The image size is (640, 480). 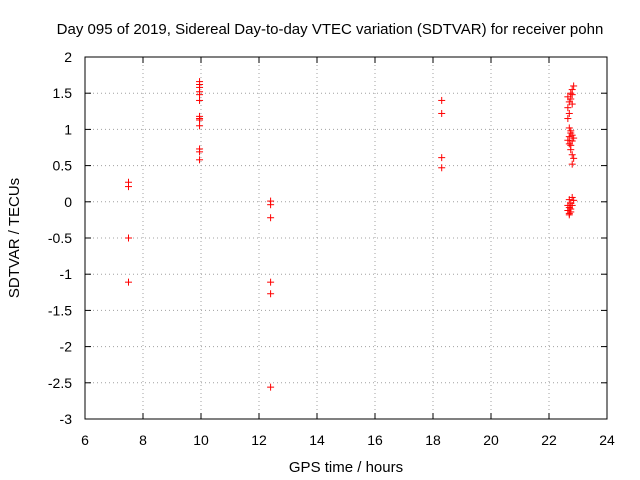 What do you see at coordinates (63, 166) in the screenshot?
I see `y-tick-label: 0.5` at bounding box center [63, 166].